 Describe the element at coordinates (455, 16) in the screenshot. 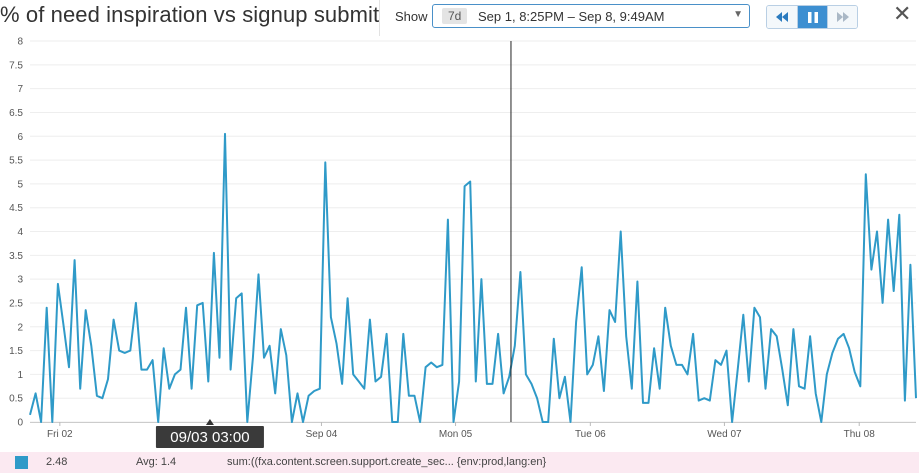

I see `range-duration-badge: 7d` at that location.